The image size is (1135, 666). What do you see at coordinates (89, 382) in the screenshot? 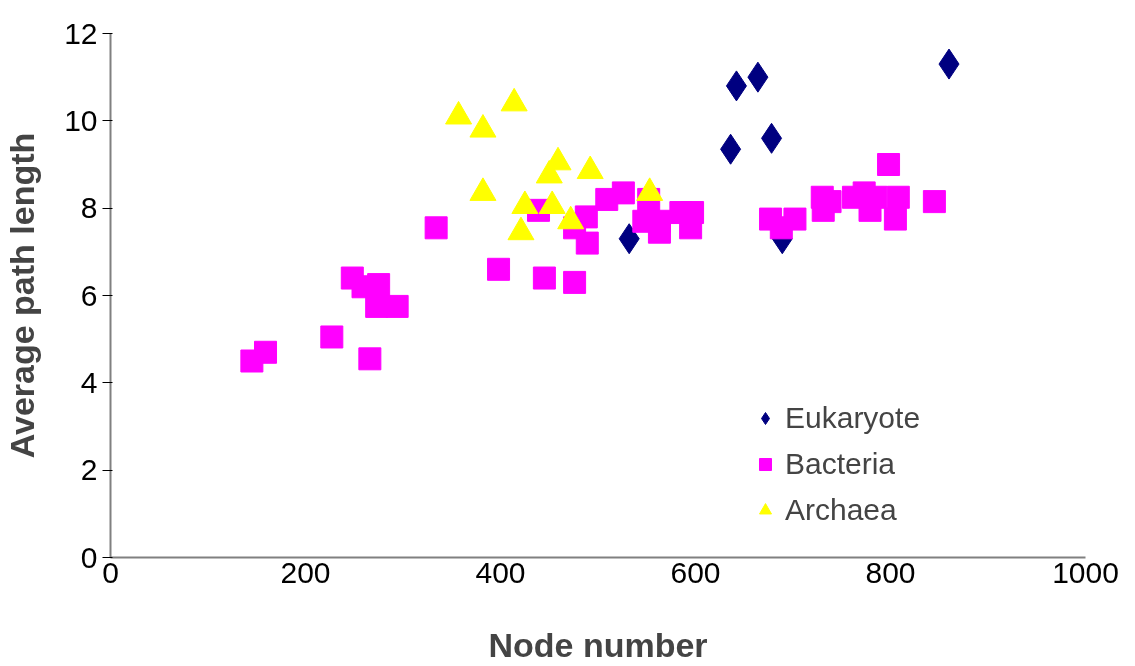
I see `y-tick-label: 4` at bounding box center [89, 382].